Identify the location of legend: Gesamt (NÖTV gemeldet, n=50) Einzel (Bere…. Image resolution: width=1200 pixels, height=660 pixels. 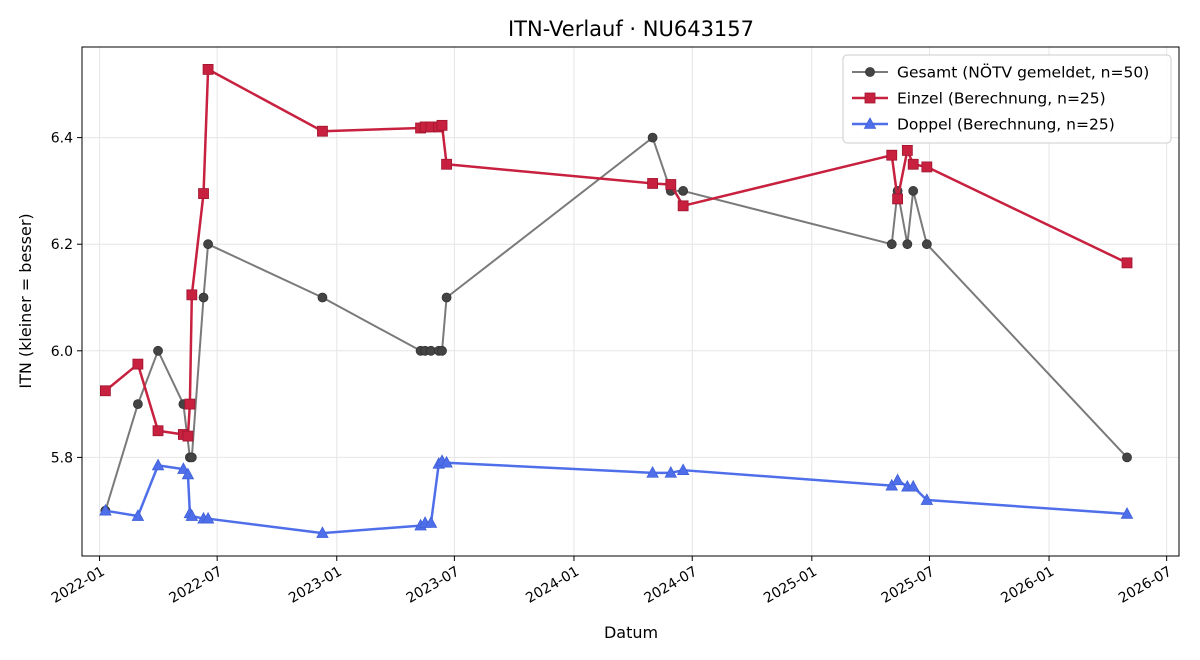
(1007, 99).